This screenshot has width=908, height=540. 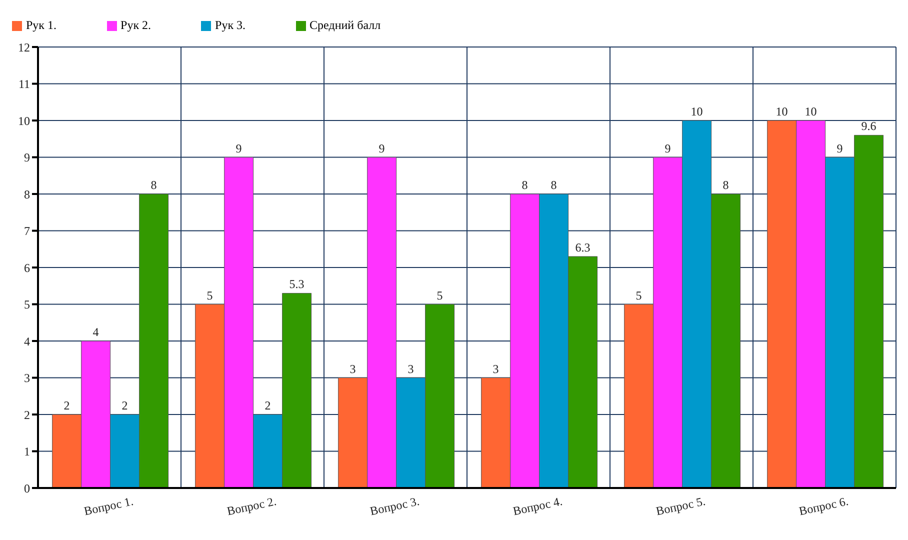 I want to click on x-tick-label: Вопрос 6., so click(x=824, y=506).